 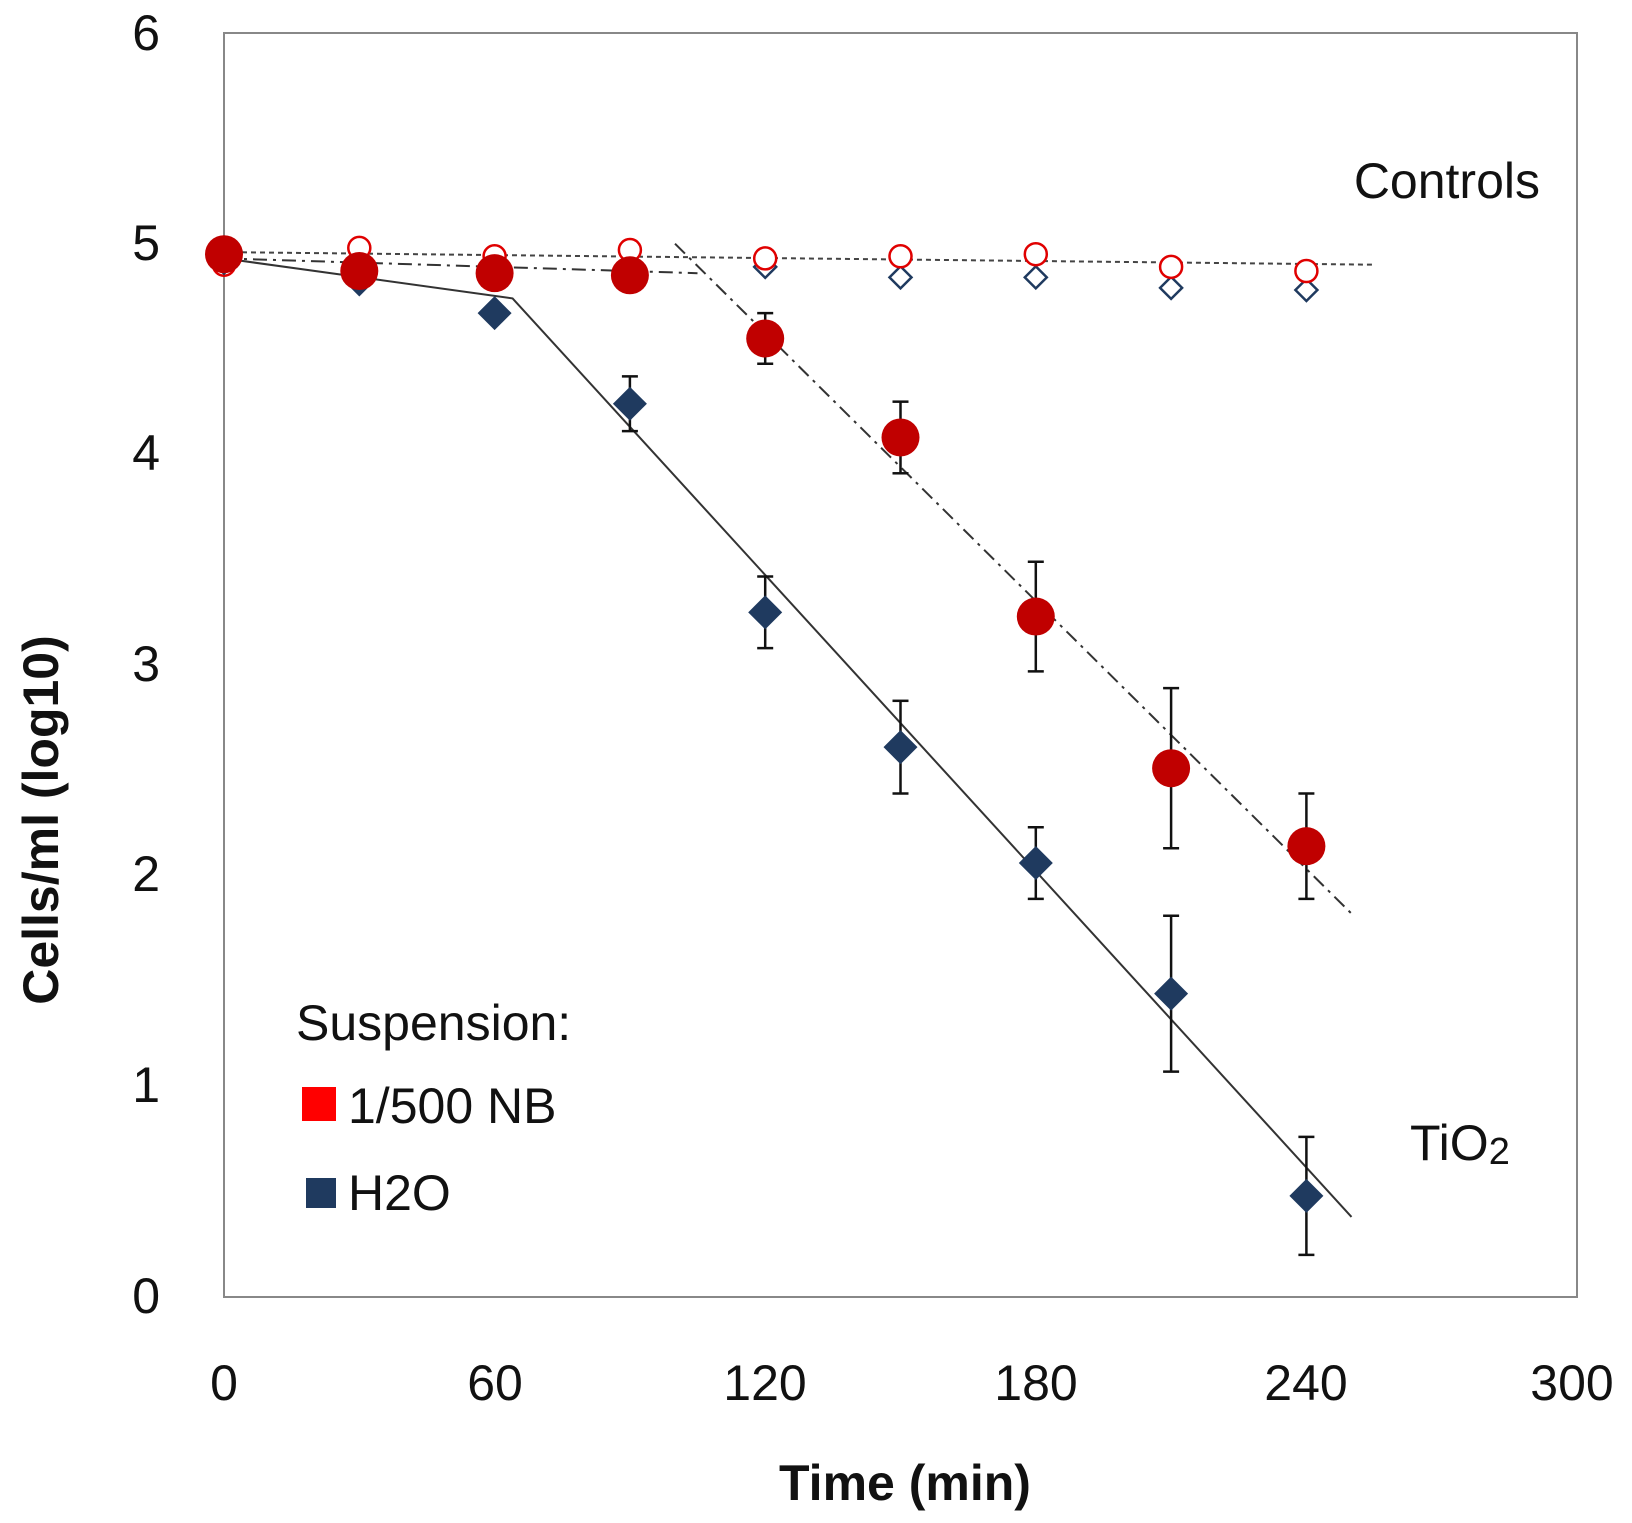 What do you see at coordinates (146, 453) in the screenshot?
I see `y-tick-label: 4` at bounding box center [146, 453].